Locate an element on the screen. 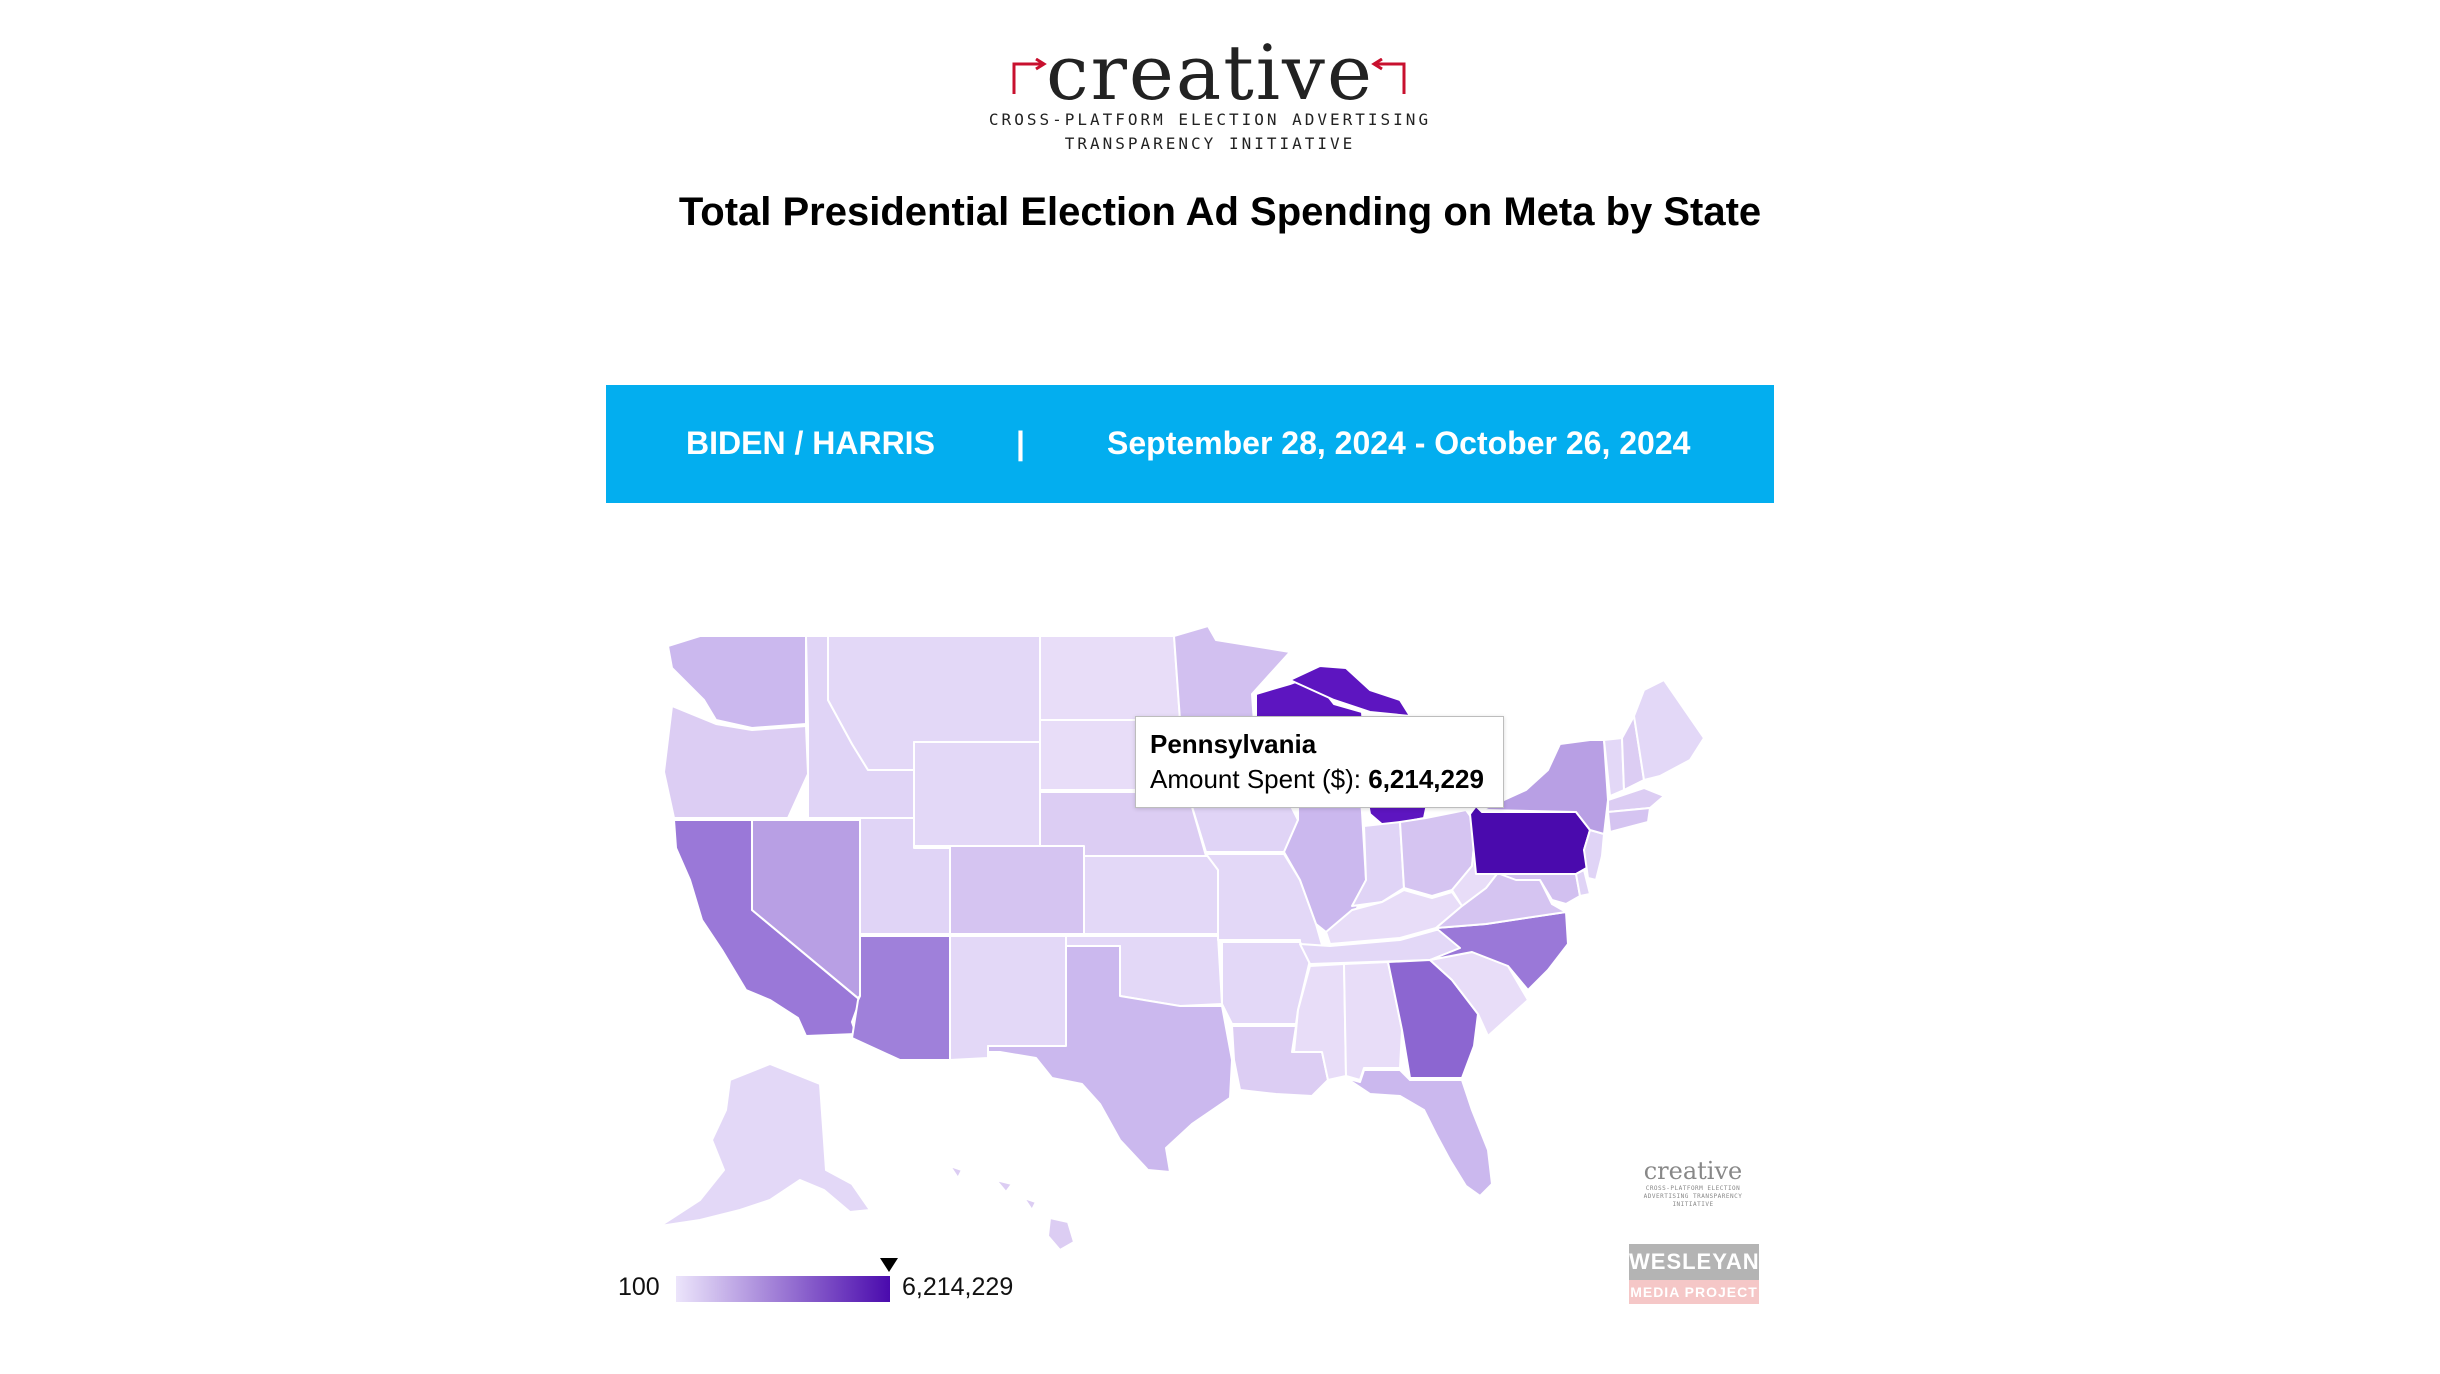 This screenshot has width=2440, height=1374. logo-wordmark: creative is located at coordinates (1210, 72).